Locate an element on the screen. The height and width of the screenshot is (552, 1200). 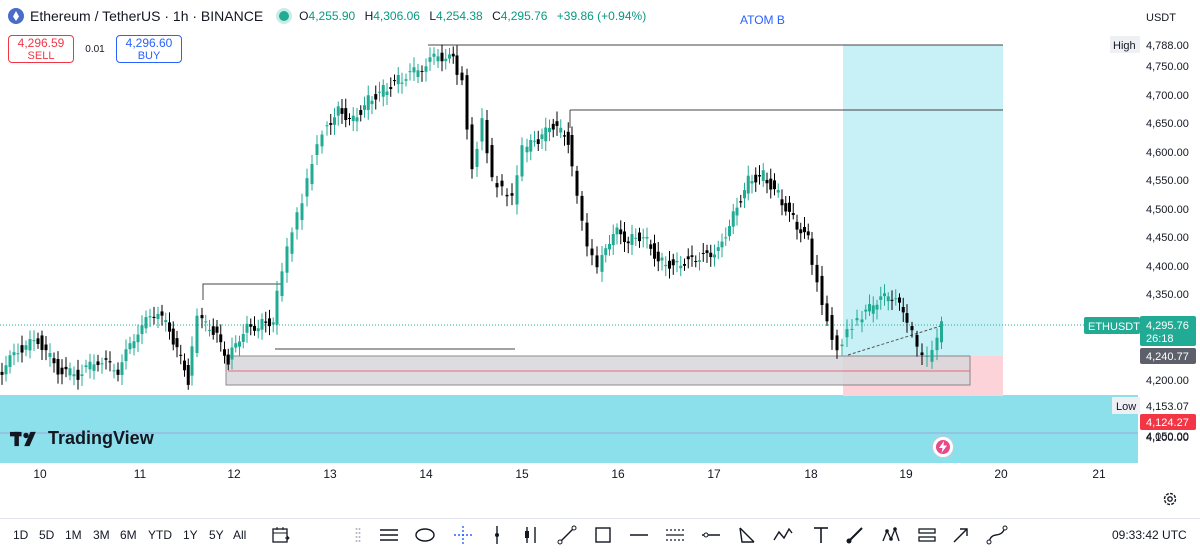
sell-price: 4,296.59 is located at coordinates (41, 43).